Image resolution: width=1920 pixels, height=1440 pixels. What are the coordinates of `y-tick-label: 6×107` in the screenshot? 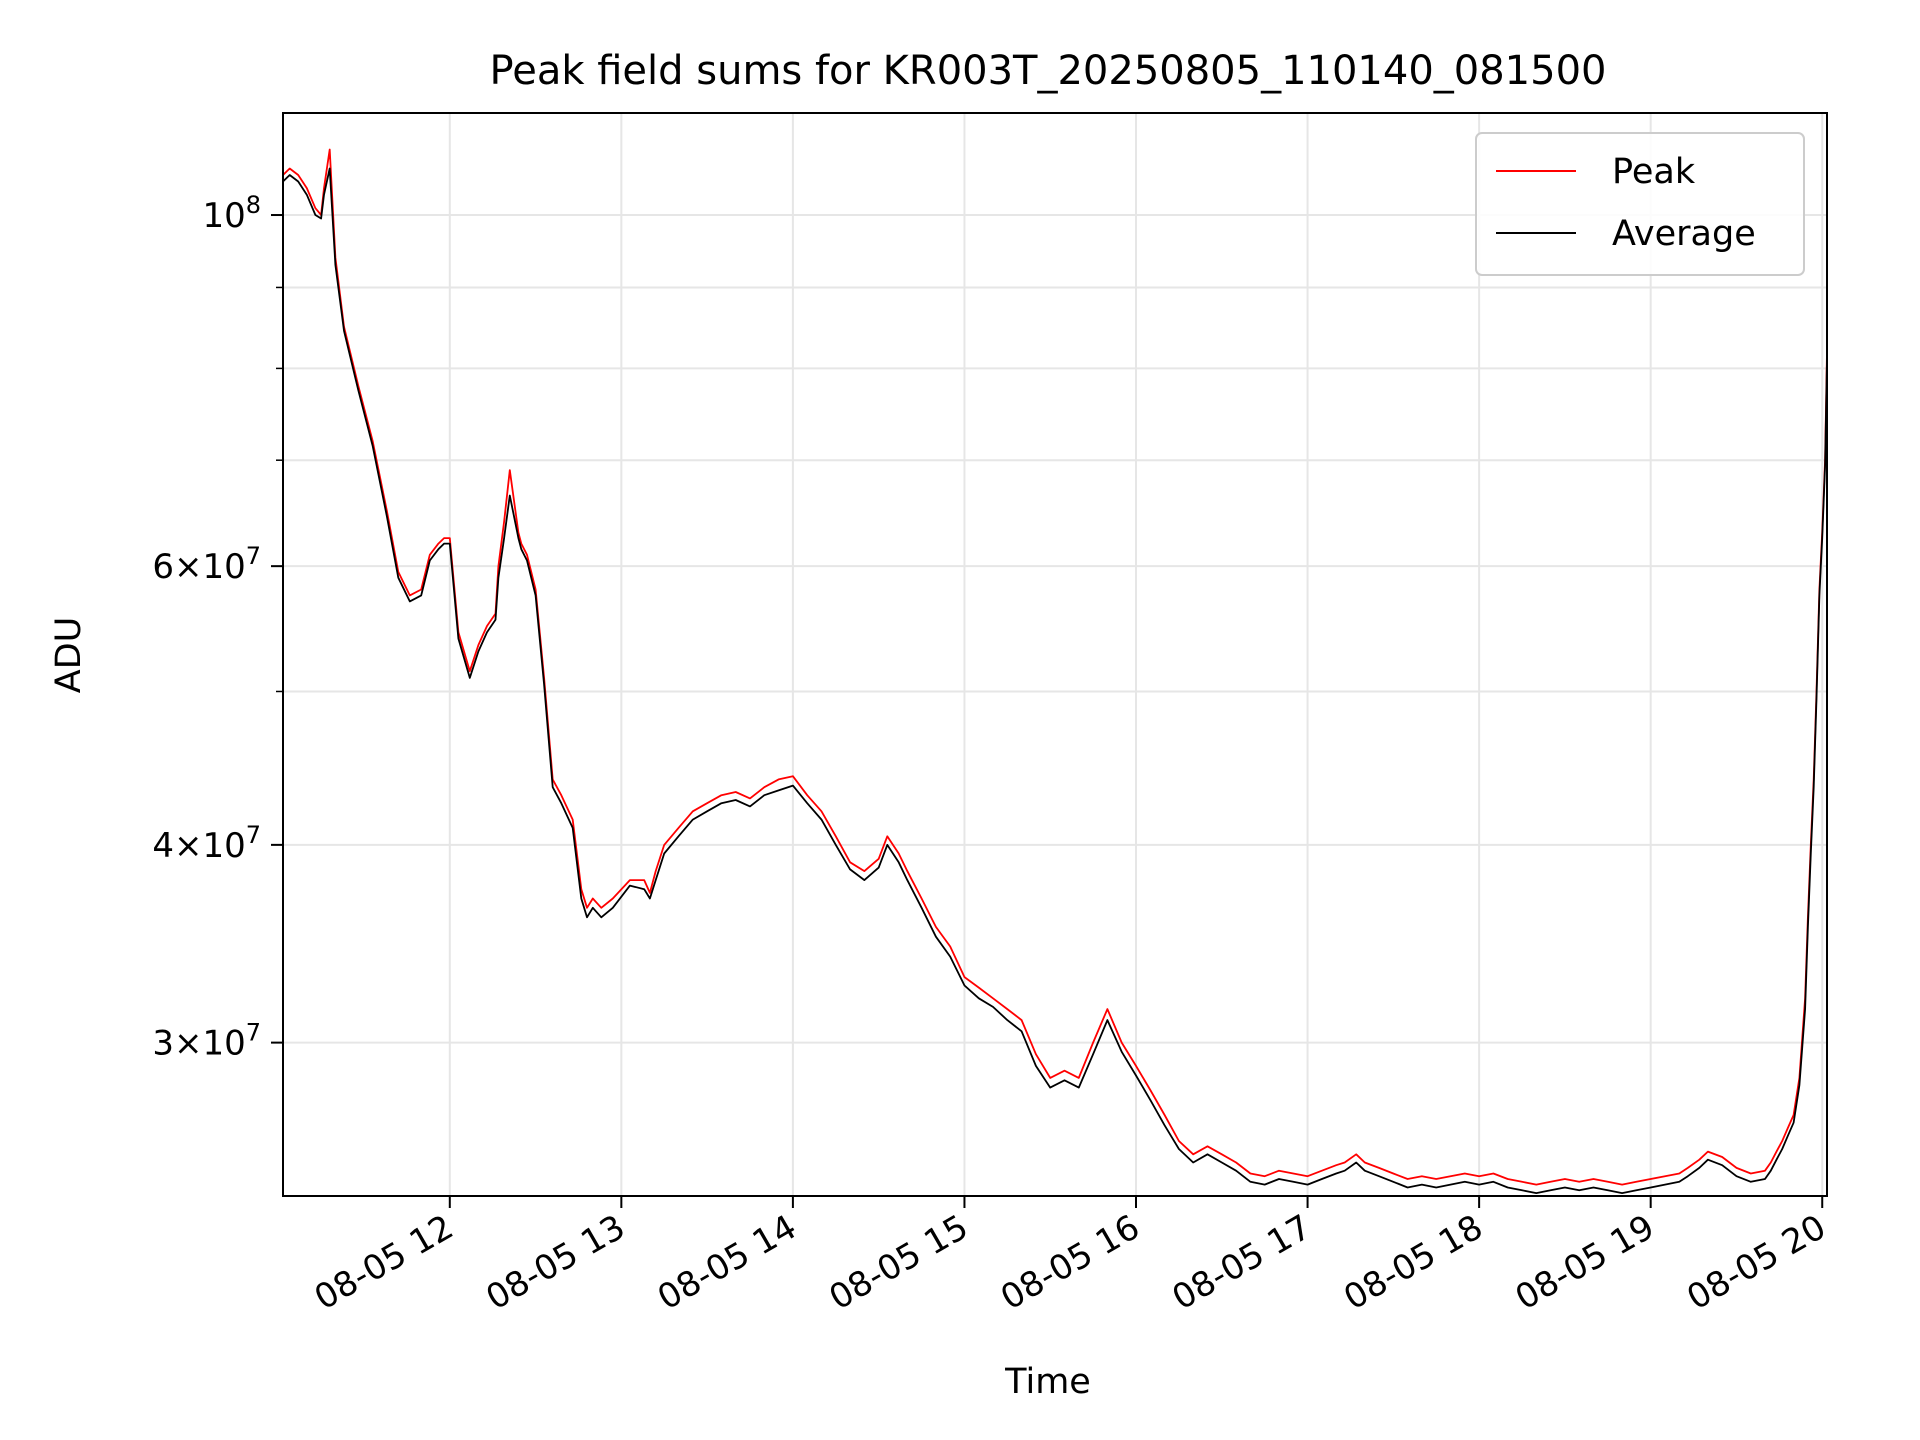 It's located at (206, 564).